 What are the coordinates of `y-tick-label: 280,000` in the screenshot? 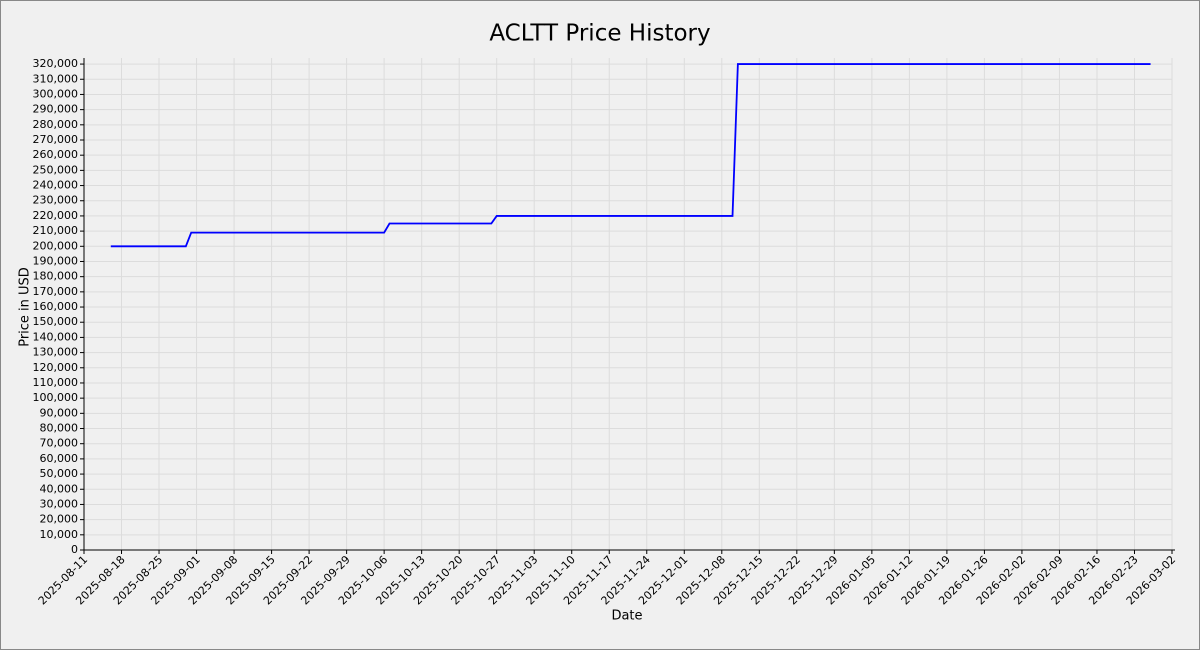 It's located at (56, 124).